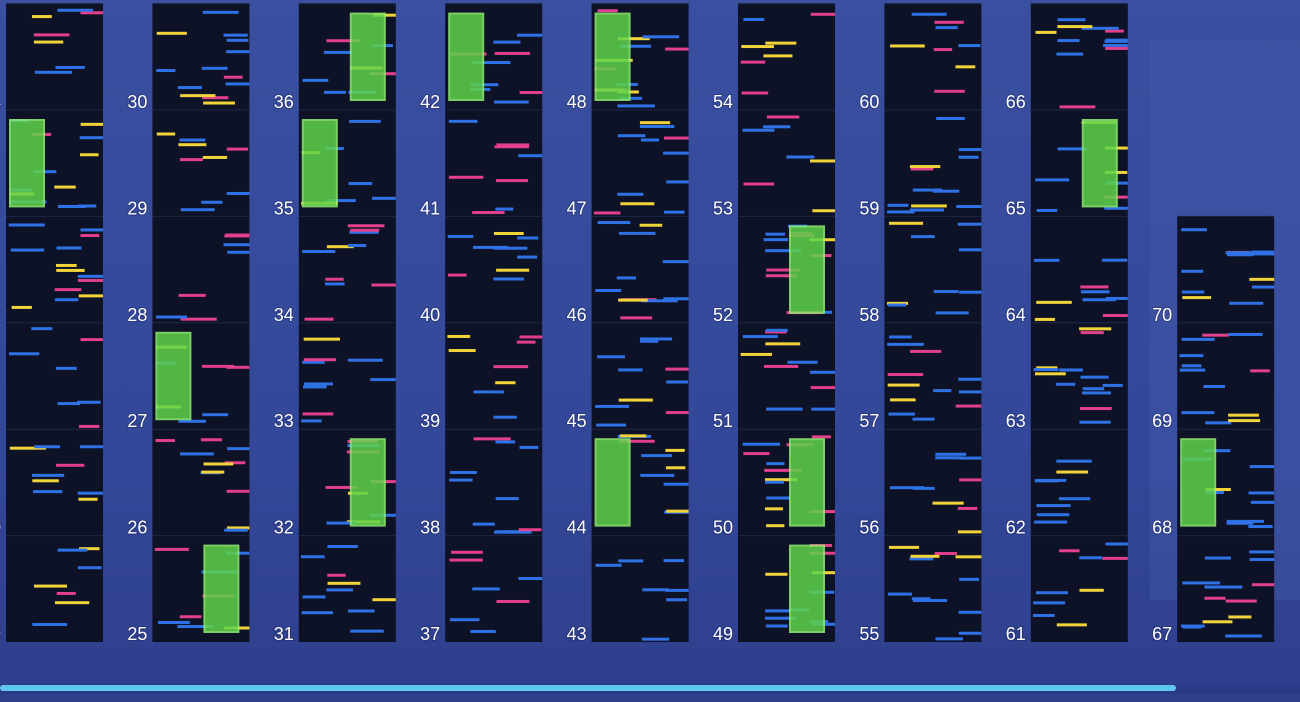 This screenshot has height=702, width=1300. Describe the element at coordinates (1016, 102) in the screenshot. I see `measure-number: 66` at that location.